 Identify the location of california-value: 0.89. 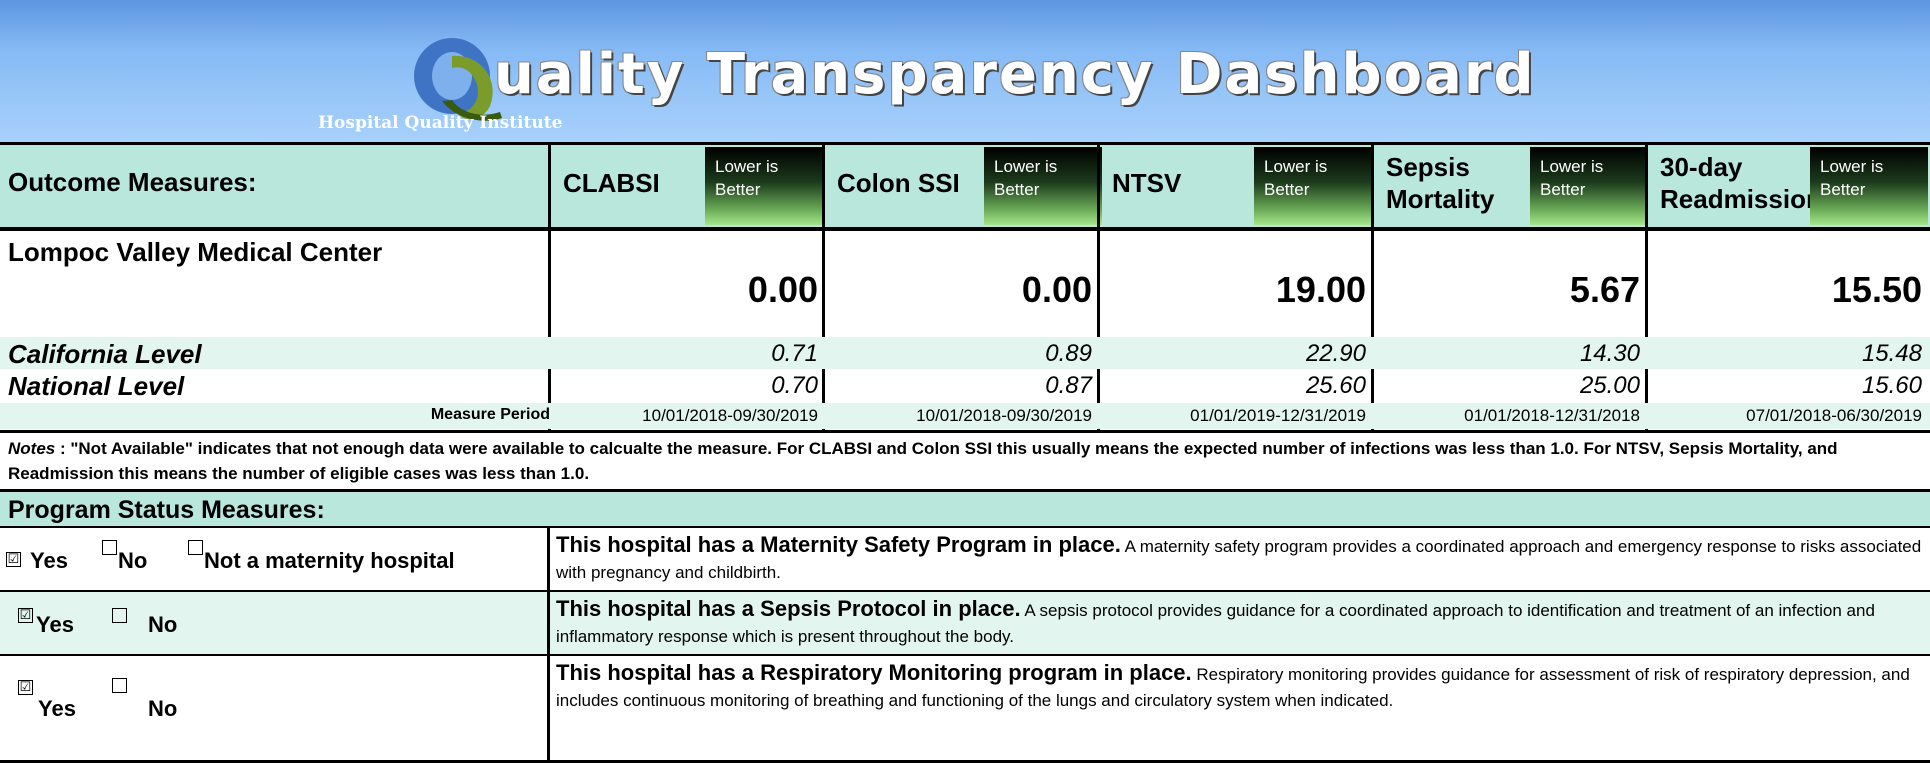
(1068, 353).